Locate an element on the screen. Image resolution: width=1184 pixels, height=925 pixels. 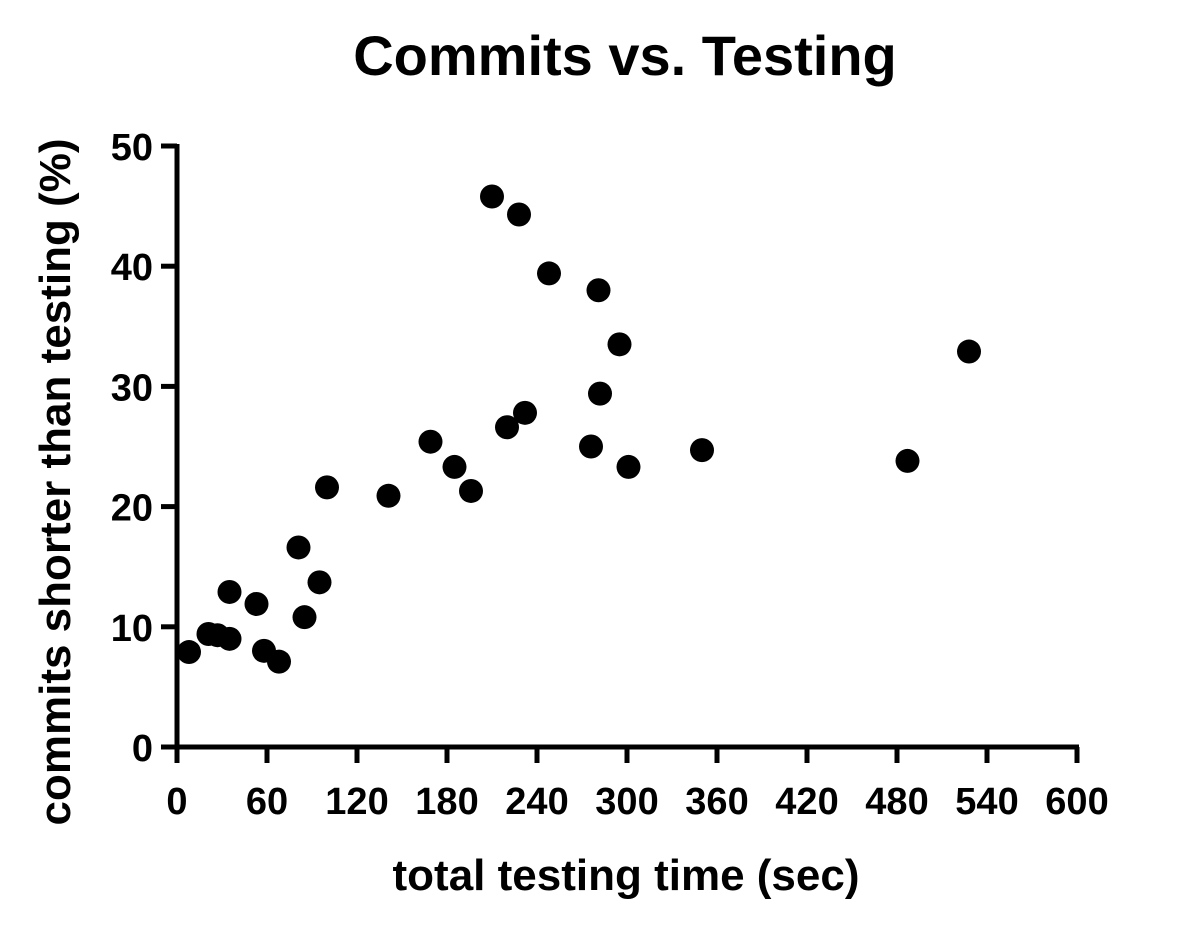
x-tick-label: 420 is located at coordinates (806, 802).